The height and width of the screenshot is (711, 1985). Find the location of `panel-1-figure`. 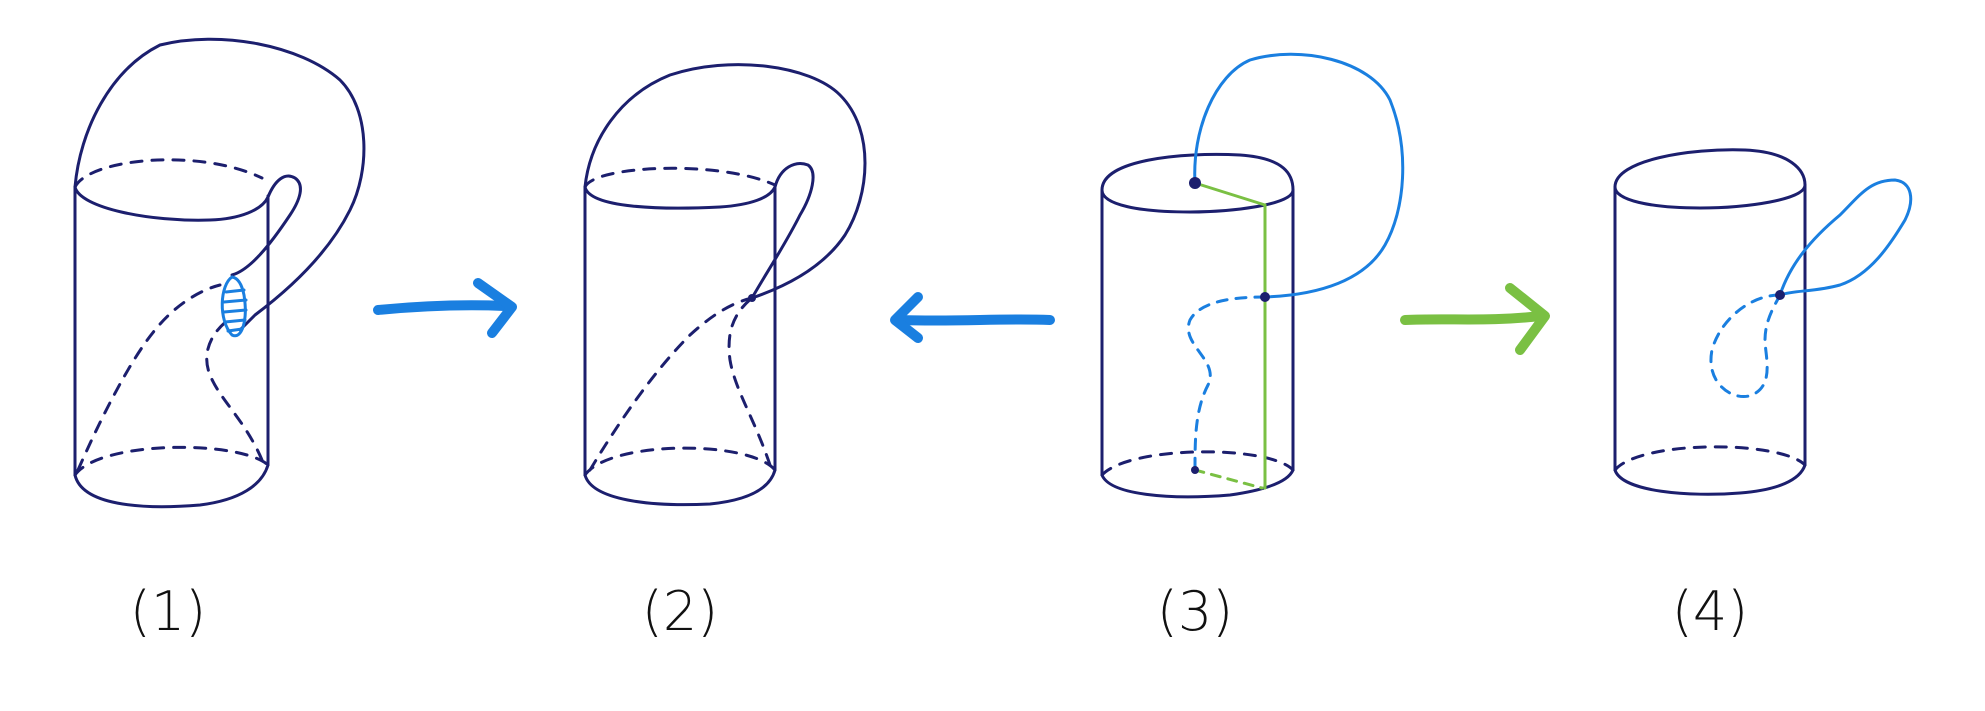

panel-1-figure is located at coordinates (219, 273).